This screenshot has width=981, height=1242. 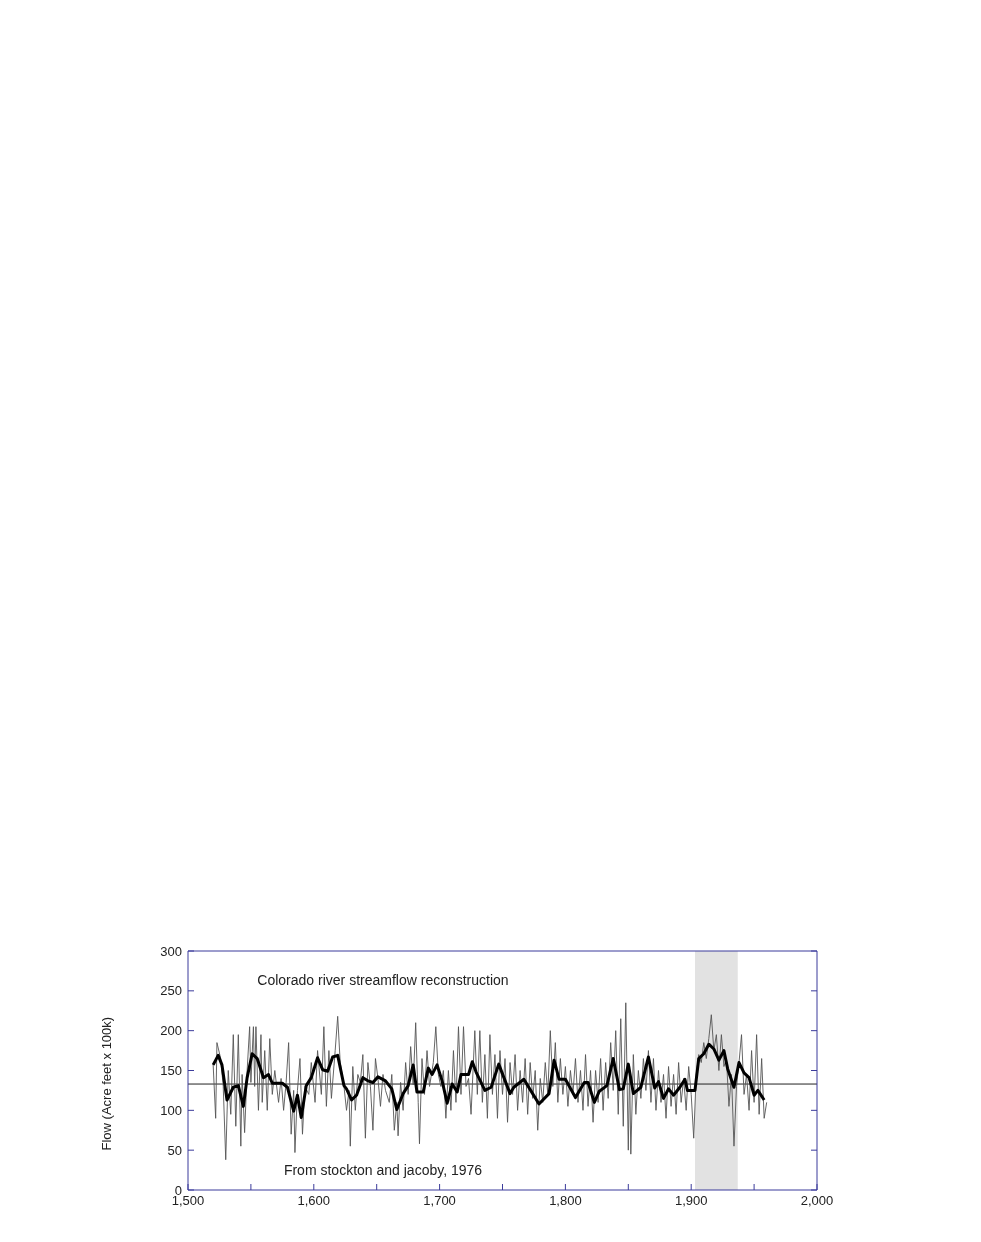 I want to click on annotation: From stockton and jacoby, 1976, so click(x=383, y=1170).